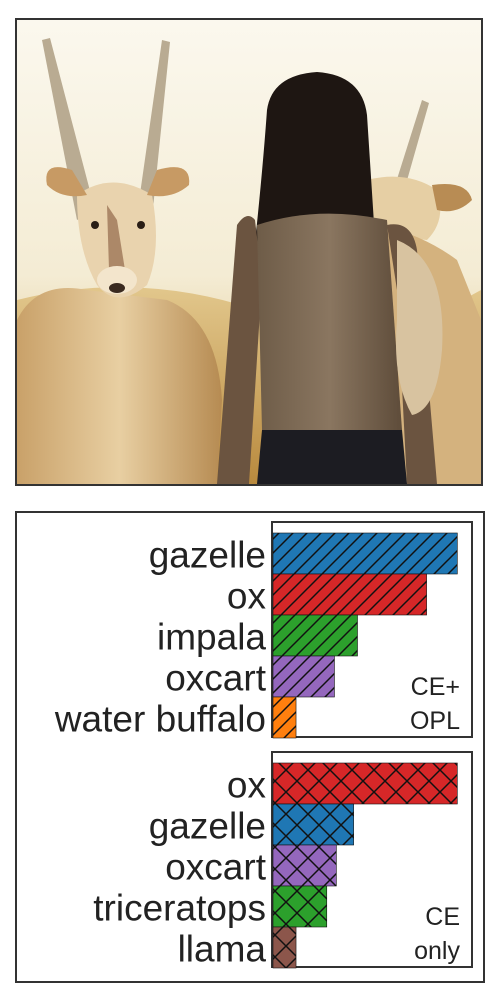  Describe the element at coordinates (222, 949) in the screenshot. I see `category-label-llama: llama` at that location.